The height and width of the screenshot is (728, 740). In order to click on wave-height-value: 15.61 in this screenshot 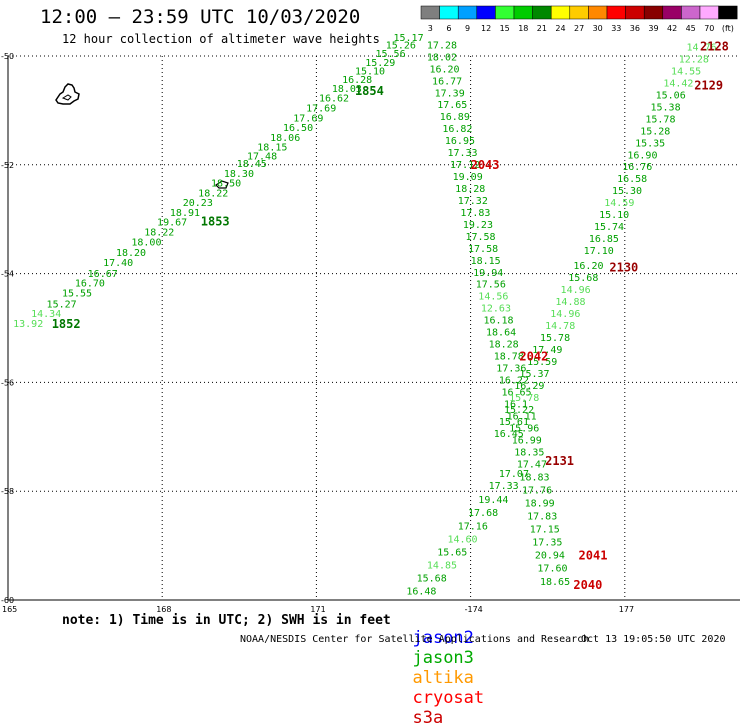, I will do `click(514, 422)`.